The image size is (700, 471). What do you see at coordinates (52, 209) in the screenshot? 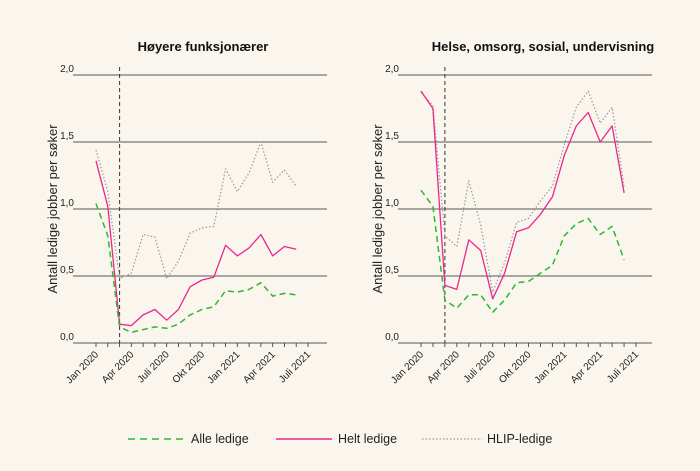
I see `left-chart-y-axis-label: Antall ledige jobber per søker` at bounding box center [52, 209].